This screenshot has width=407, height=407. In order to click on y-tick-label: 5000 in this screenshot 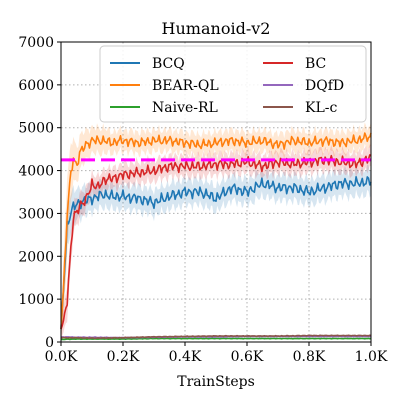, I will do `click(36, 129)`.